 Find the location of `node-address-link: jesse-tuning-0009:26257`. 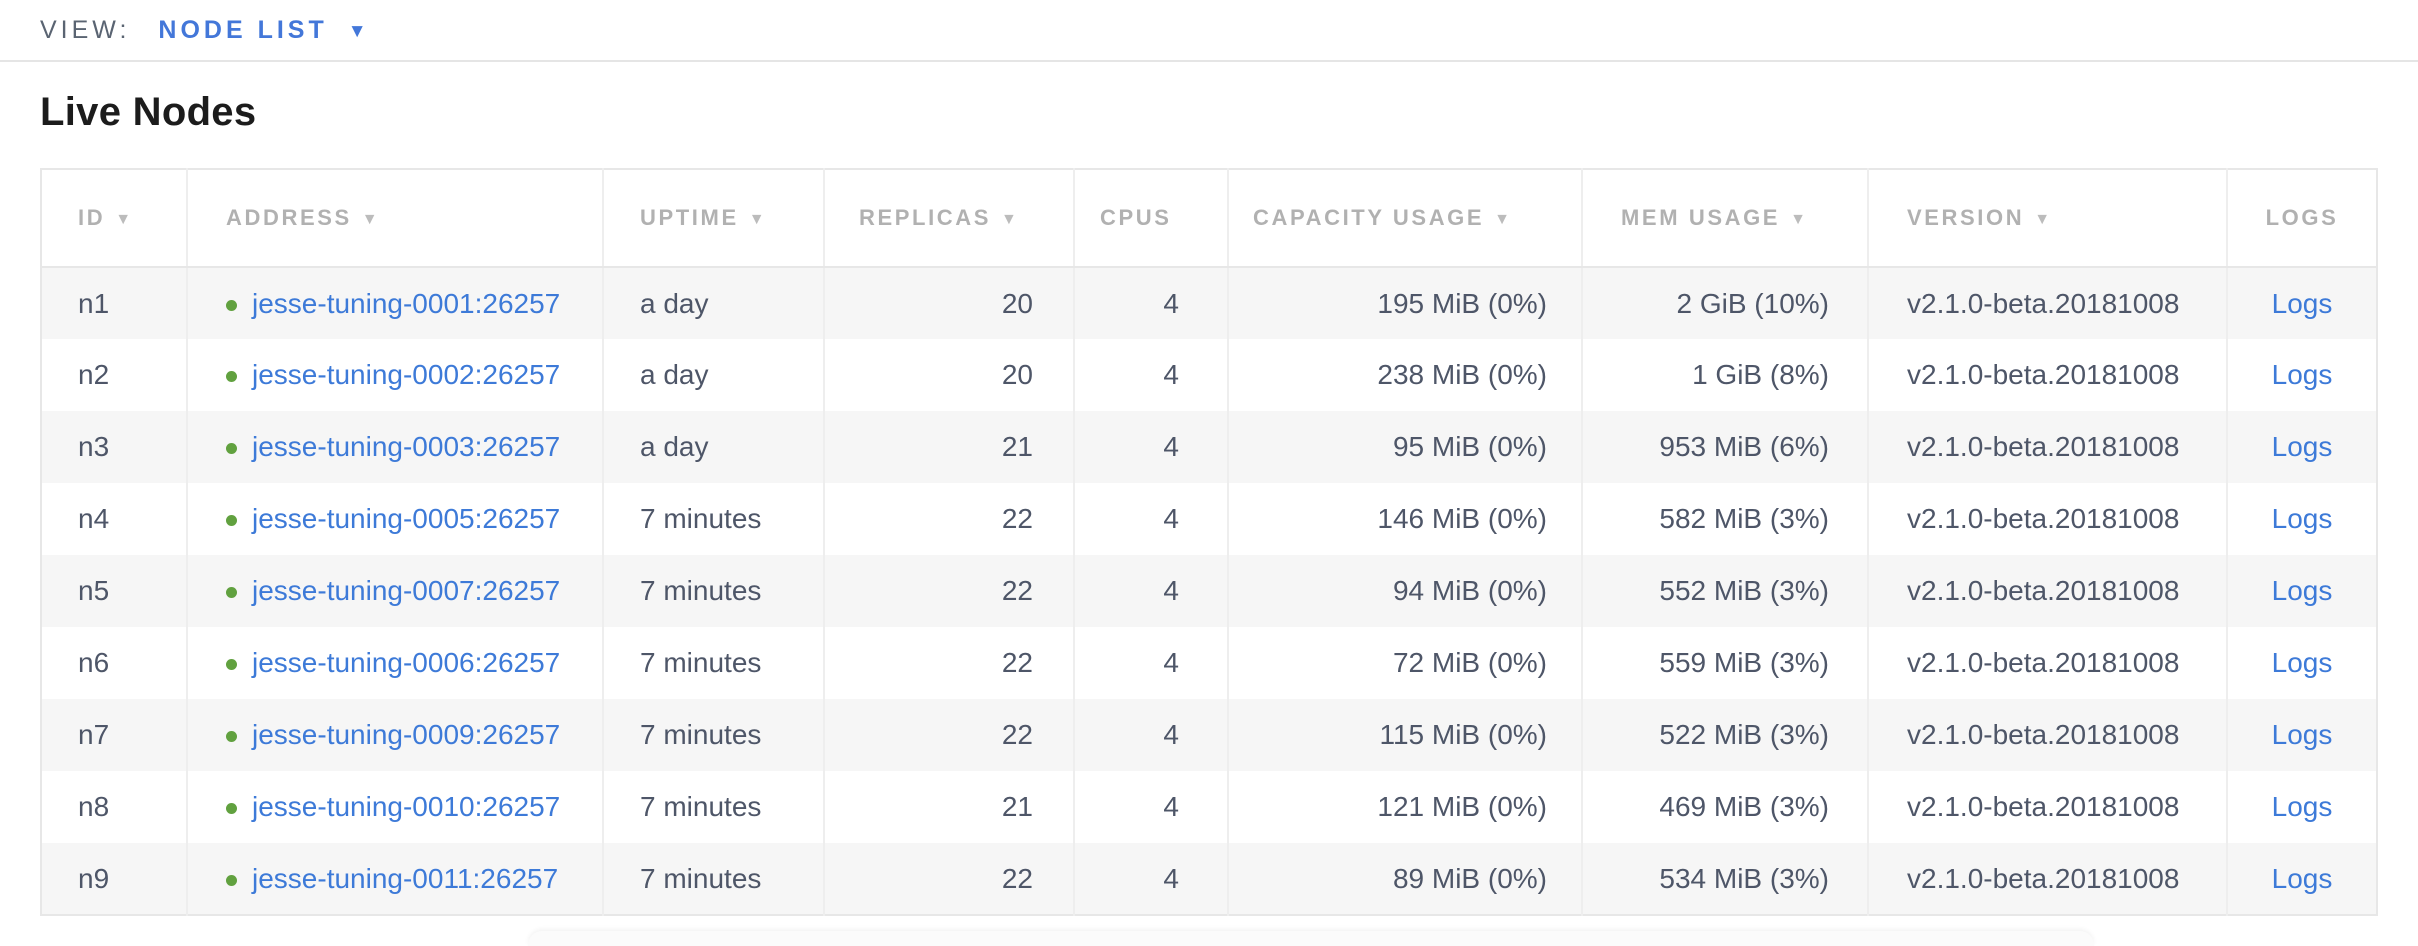

node-address-link: jesse-tuning-0009:26257 is located at coordinates (406, 734).